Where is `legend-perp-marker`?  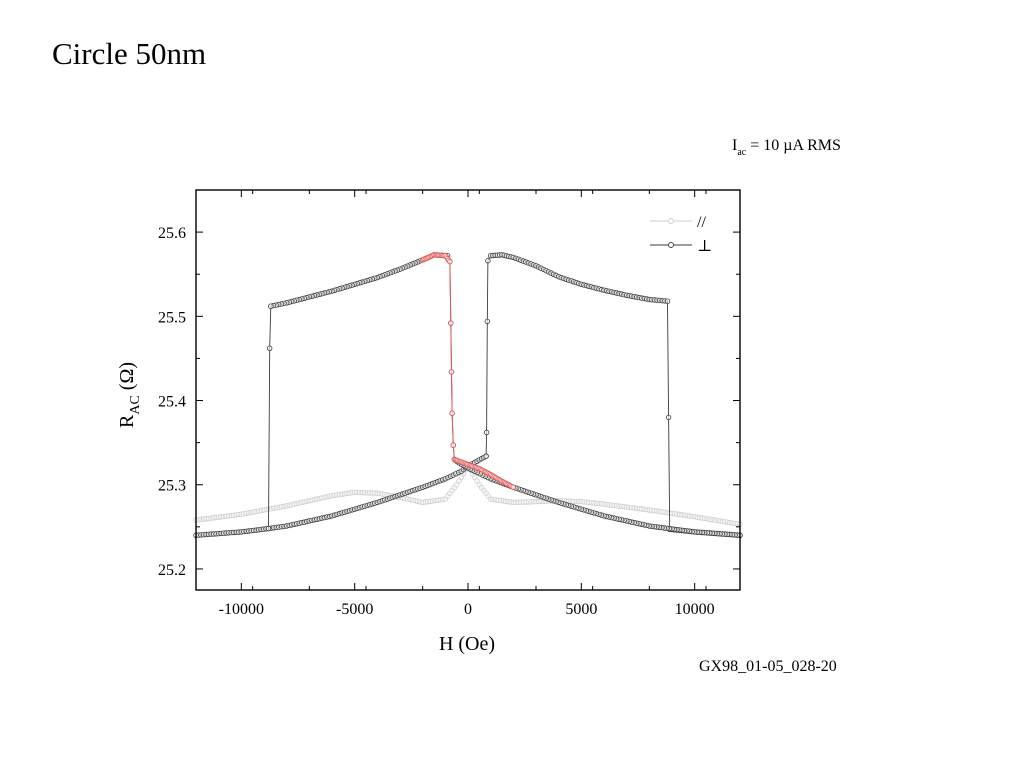 legend-perp-marker is located at coordinates (671, 245).